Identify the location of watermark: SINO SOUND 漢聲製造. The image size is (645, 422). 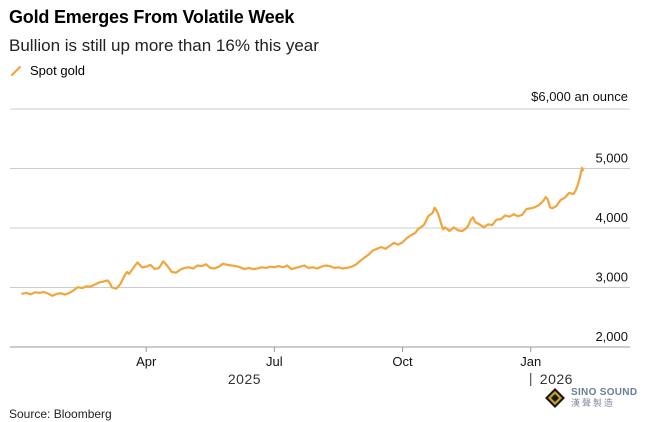
(590, 398).